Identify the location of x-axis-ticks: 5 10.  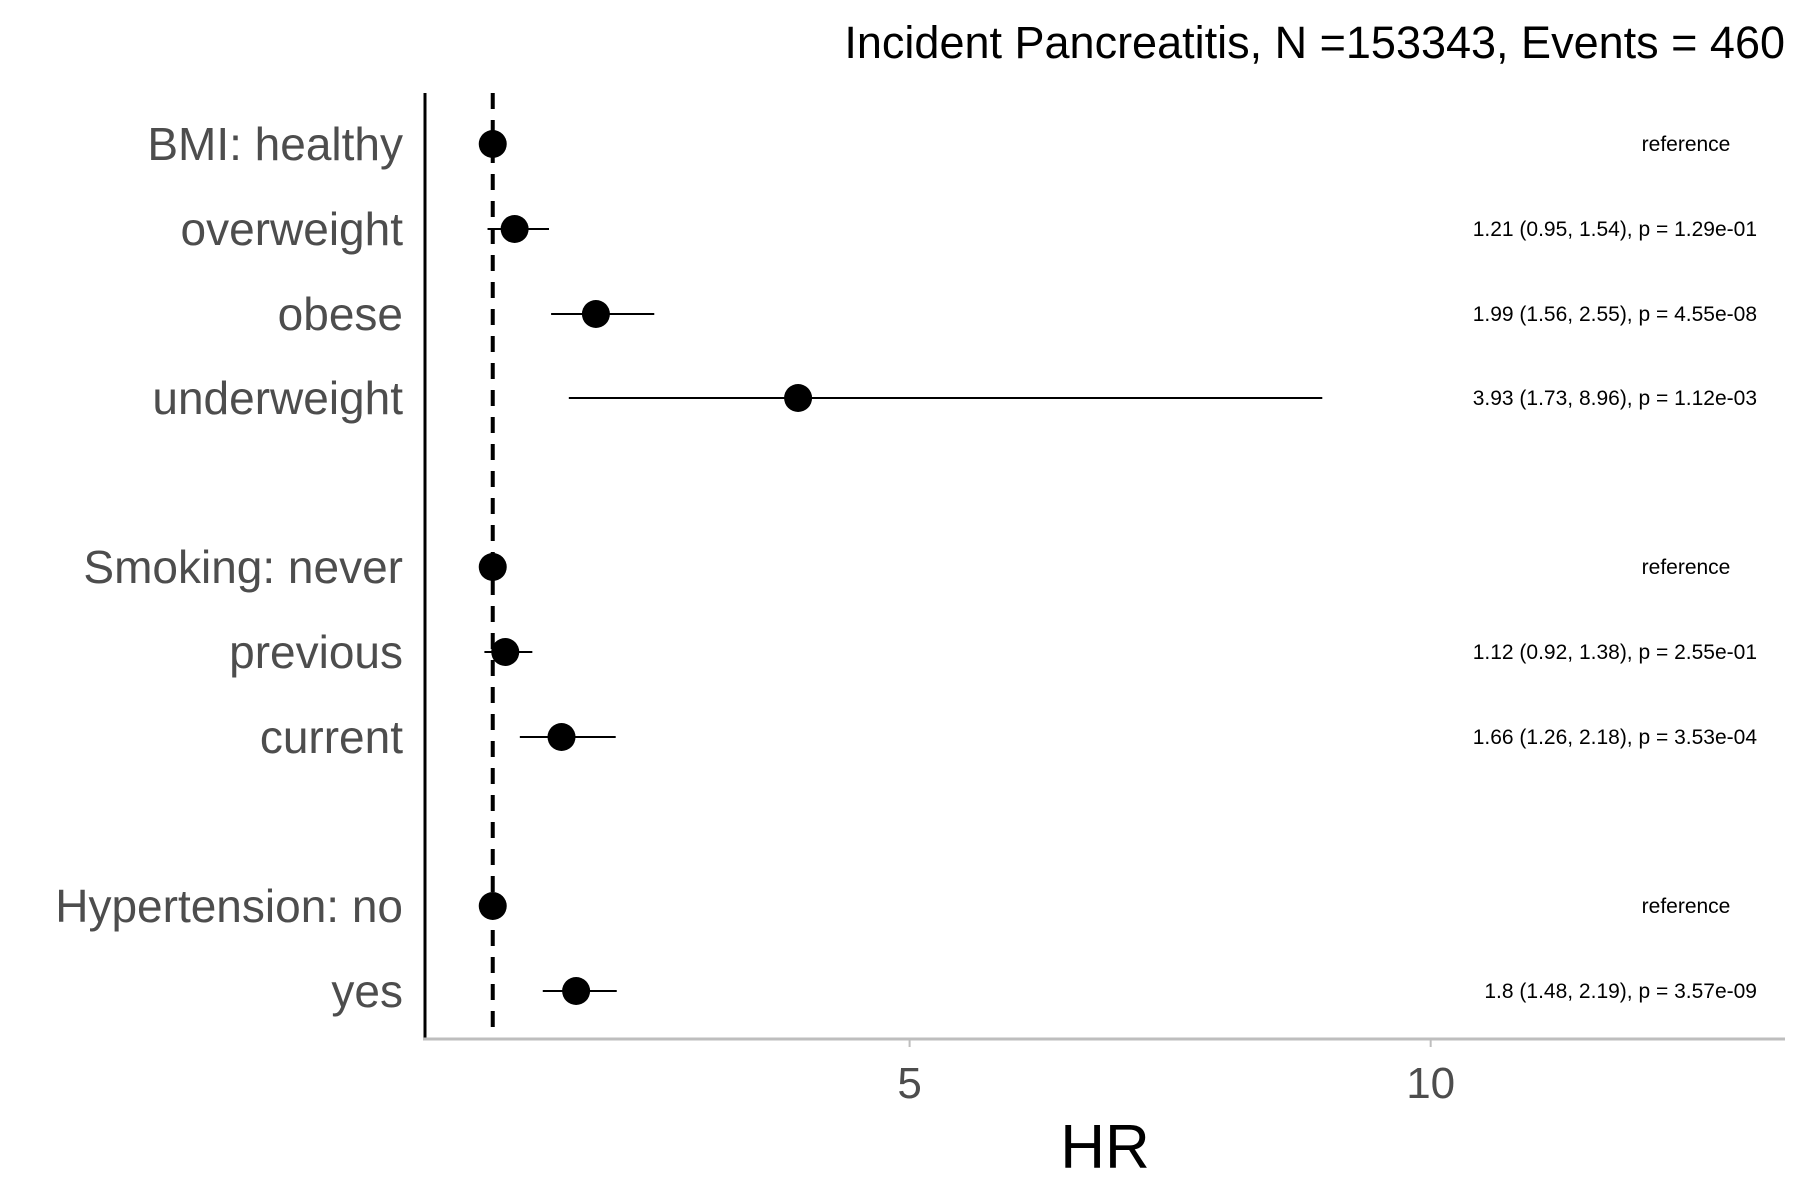
(1176, 1073).